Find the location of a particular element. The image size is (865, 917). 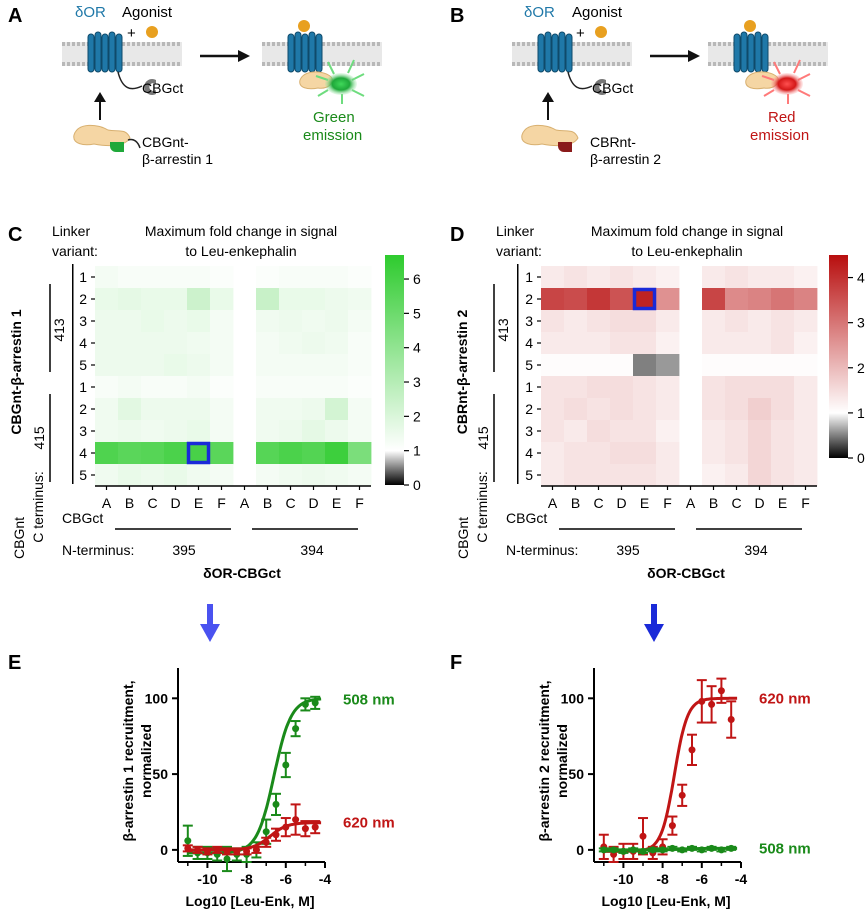

recruit-arrow-head-icon is located at coordinates (100, 97).